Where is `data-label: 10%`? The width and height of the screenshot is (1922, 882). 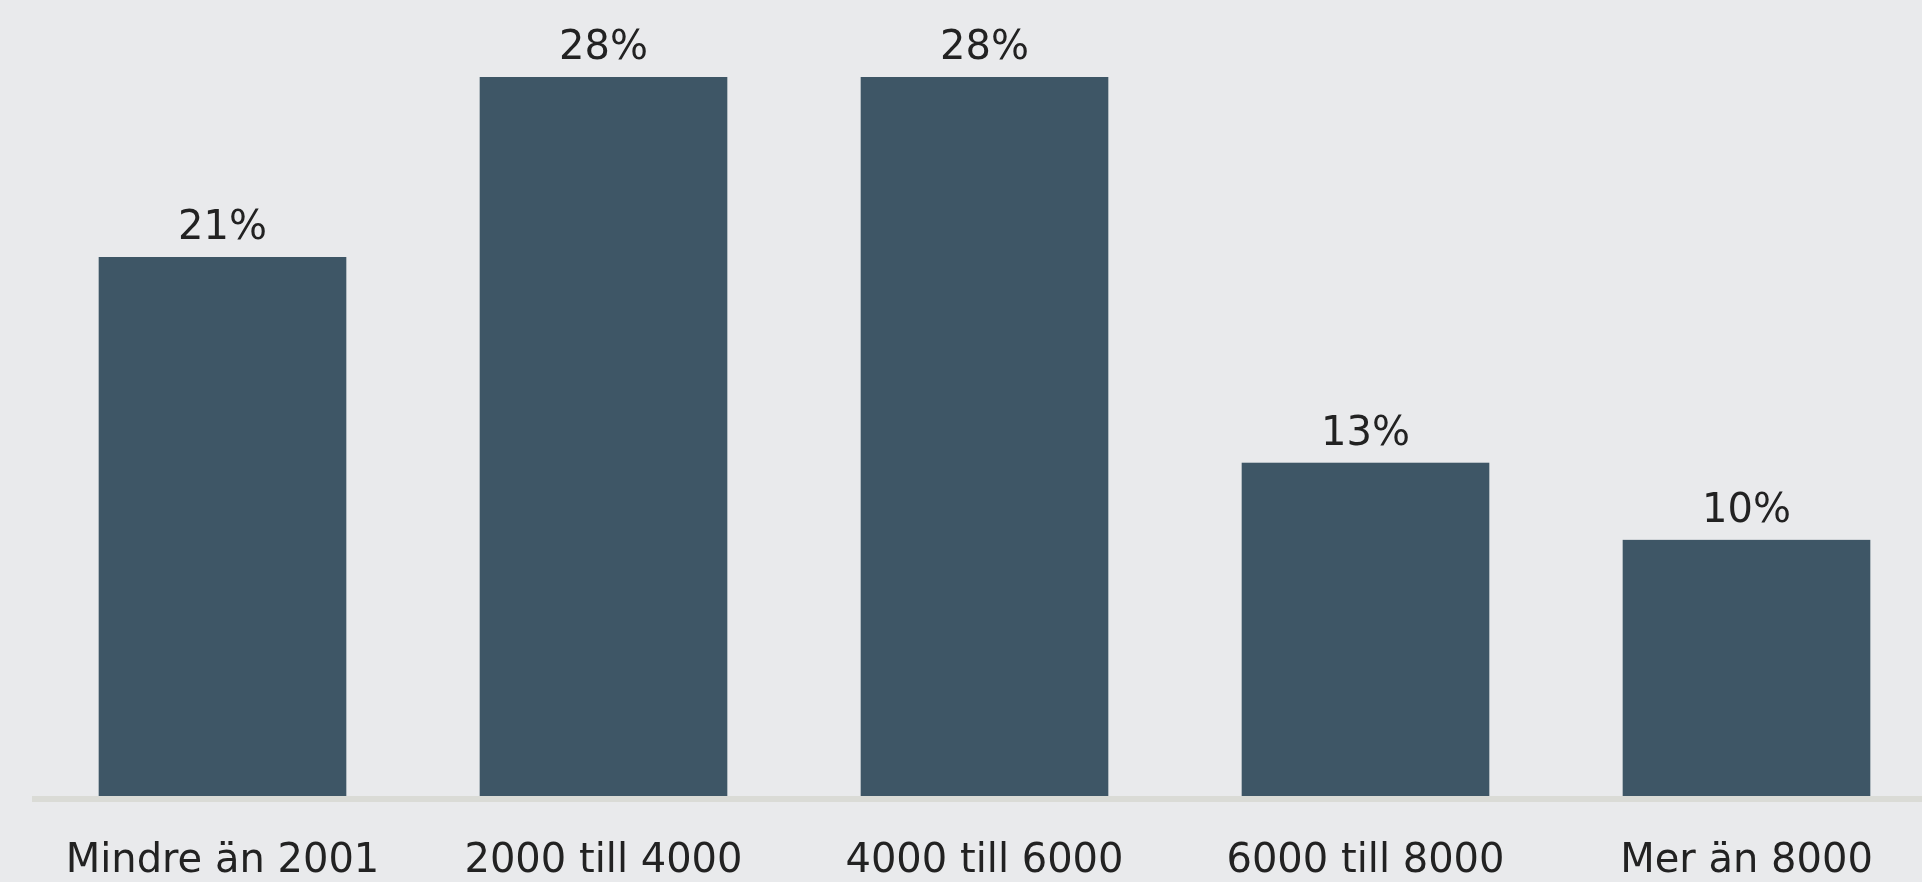
data-label: 10% is located at coordinates (1746, 507).